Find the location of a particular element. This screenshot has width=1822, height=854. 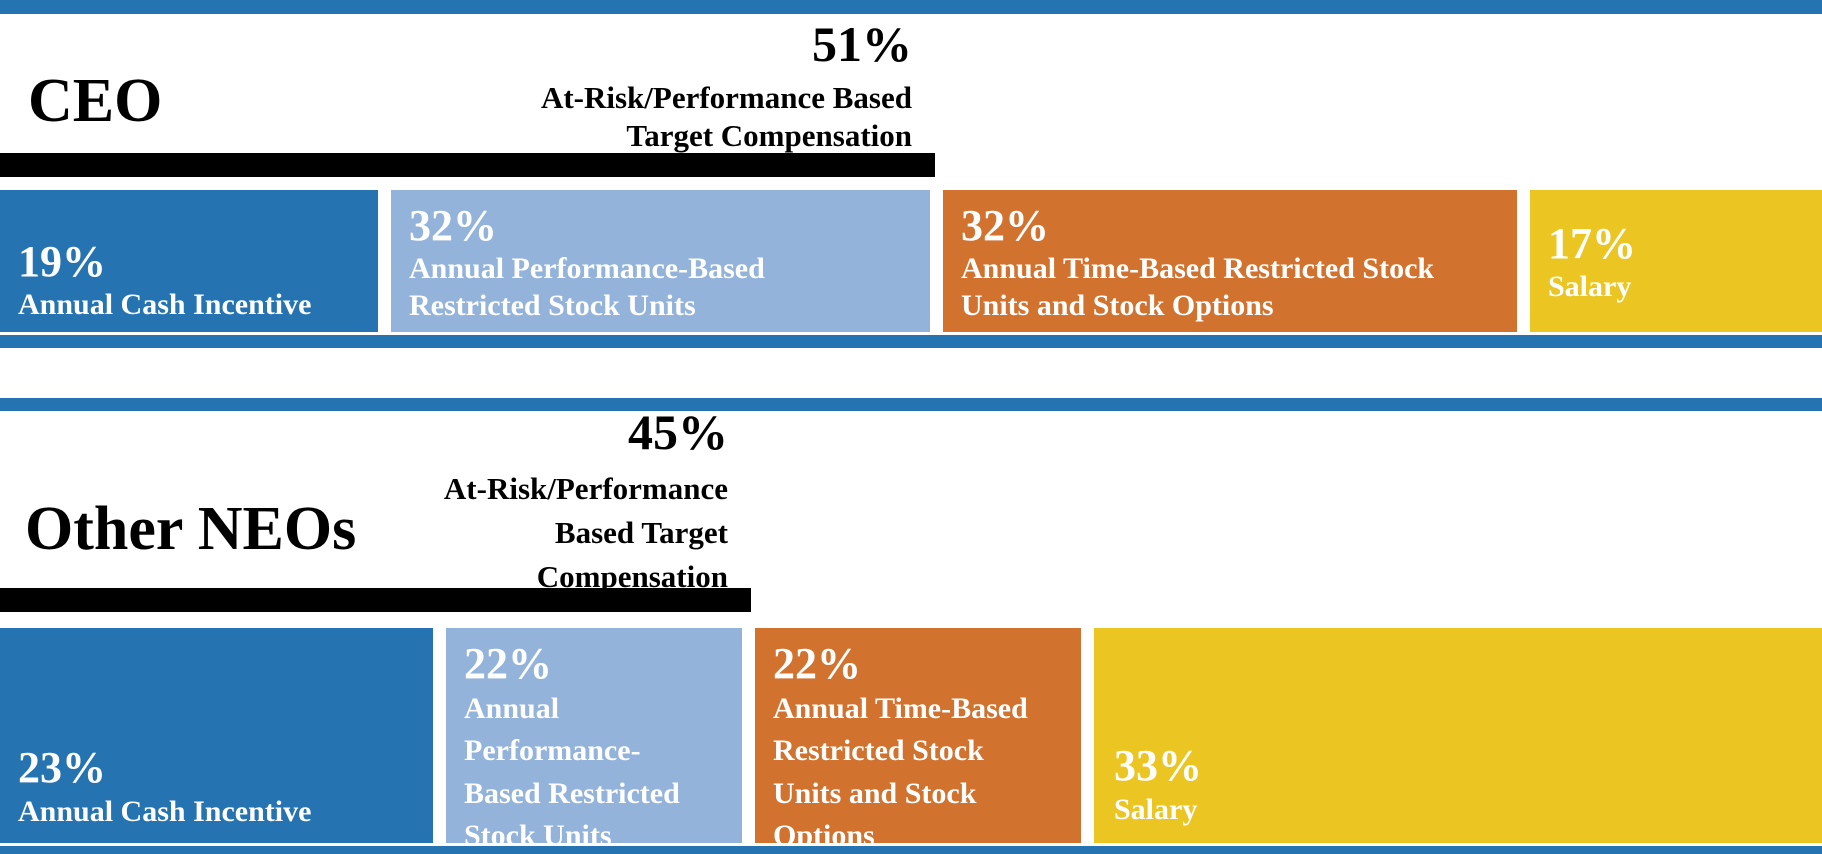

ceo-segment-annual-cash-incentive: 19% Annual Cash Incentive is located at coordinates (189, 261).